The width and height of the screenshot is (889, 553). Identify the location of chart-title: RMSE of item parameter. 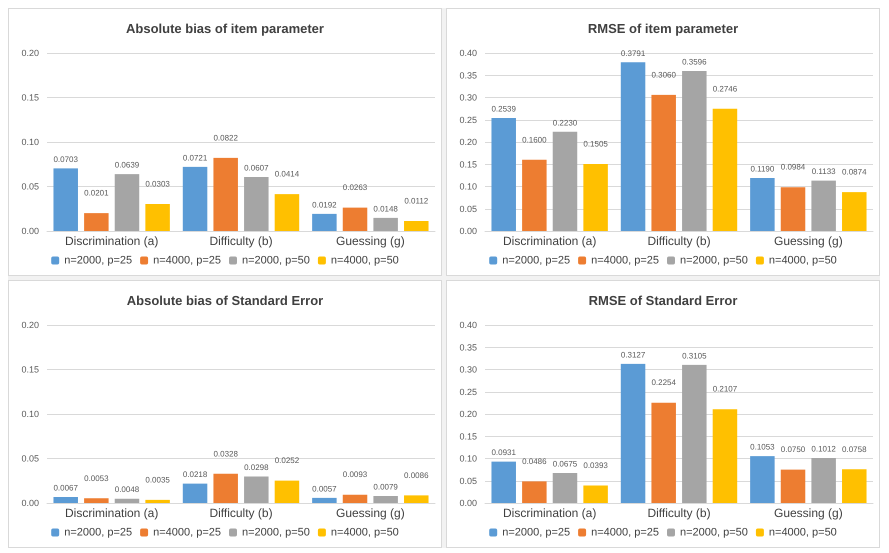
(663, 28).